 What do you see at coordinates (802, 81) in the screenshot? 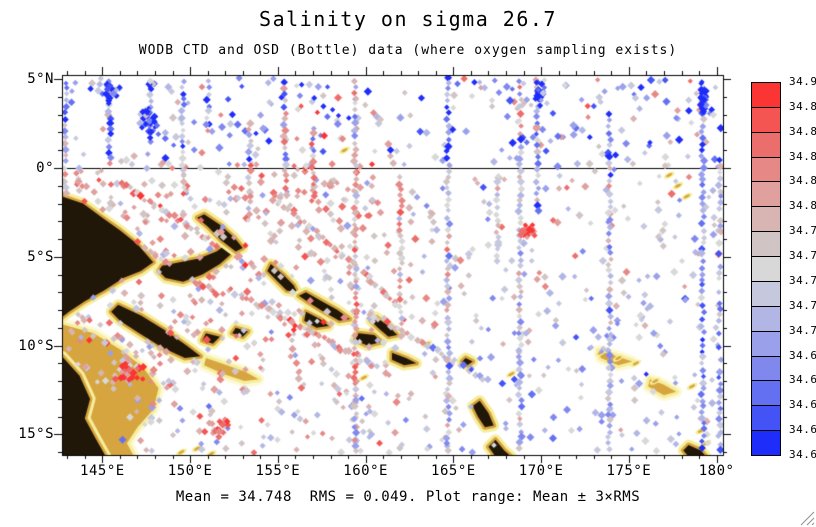
I see `colorbar-tick-label: 34.9` at bounding box center [802, 81].